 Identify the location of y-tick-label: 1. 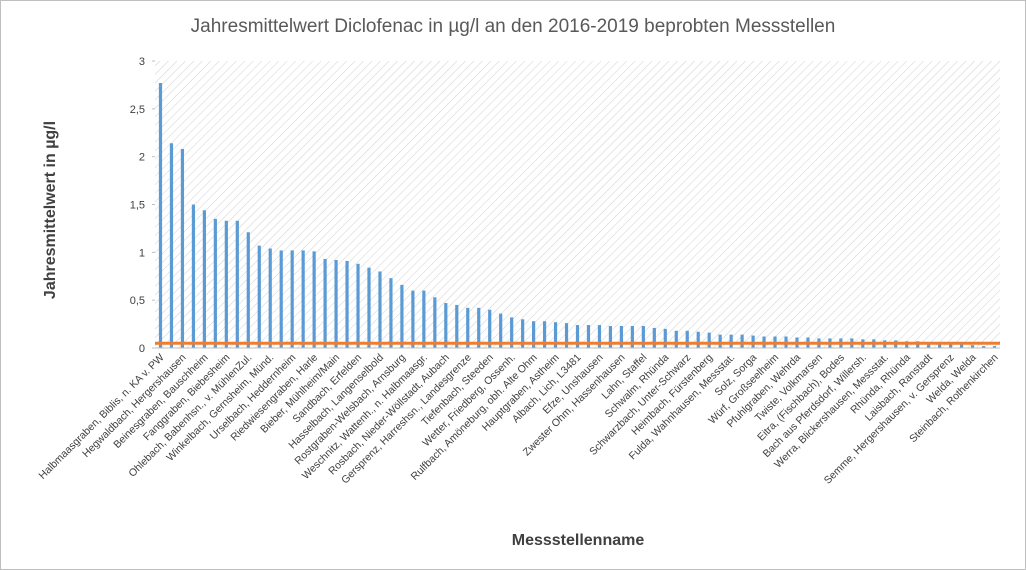
(142, 253).